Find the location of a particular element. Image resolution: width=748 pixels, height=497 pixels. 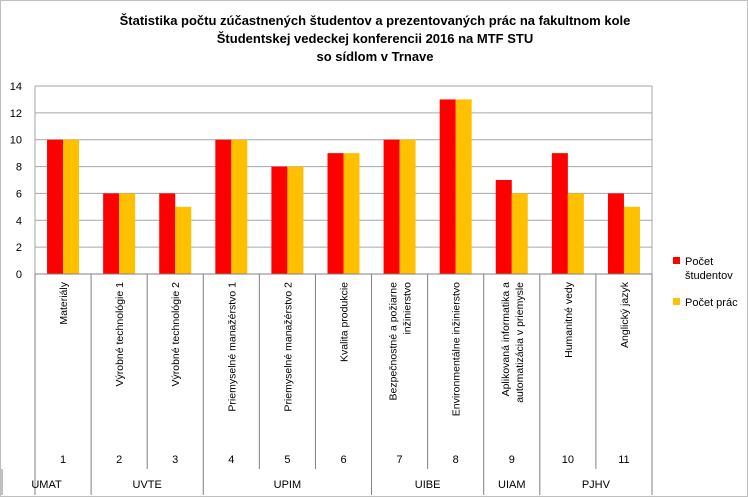

legend-label: študentov is located at coordinates (709, 276).